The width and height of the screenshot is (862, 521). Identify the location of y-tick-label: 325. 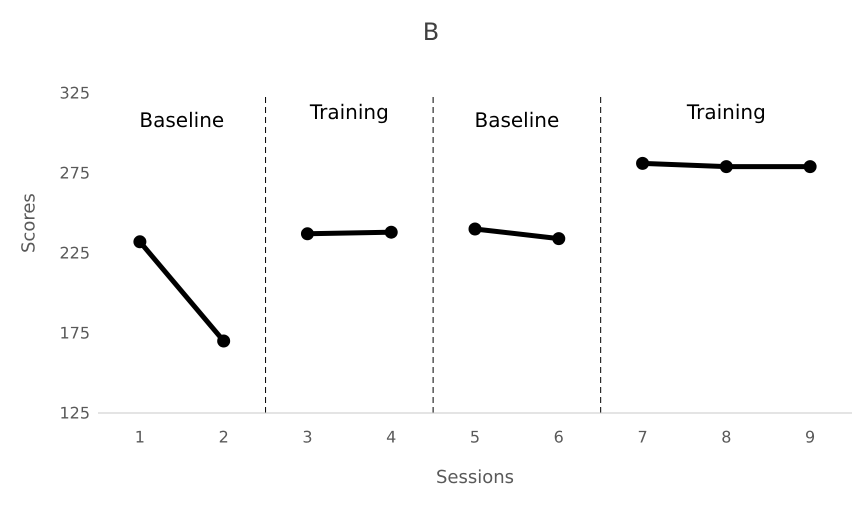
(74, 93).